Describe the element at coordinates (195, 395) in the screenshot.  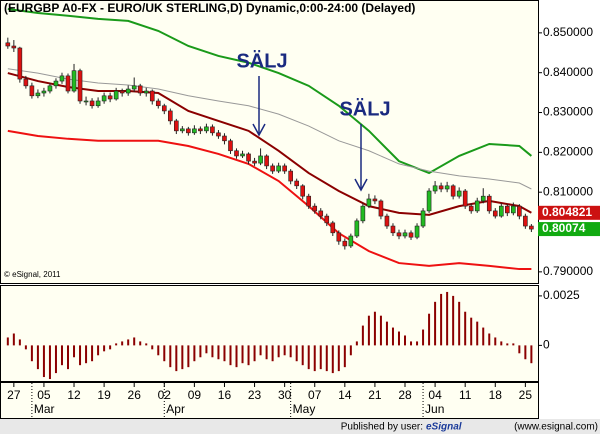
I see `x-tick-label: 09` at that location.